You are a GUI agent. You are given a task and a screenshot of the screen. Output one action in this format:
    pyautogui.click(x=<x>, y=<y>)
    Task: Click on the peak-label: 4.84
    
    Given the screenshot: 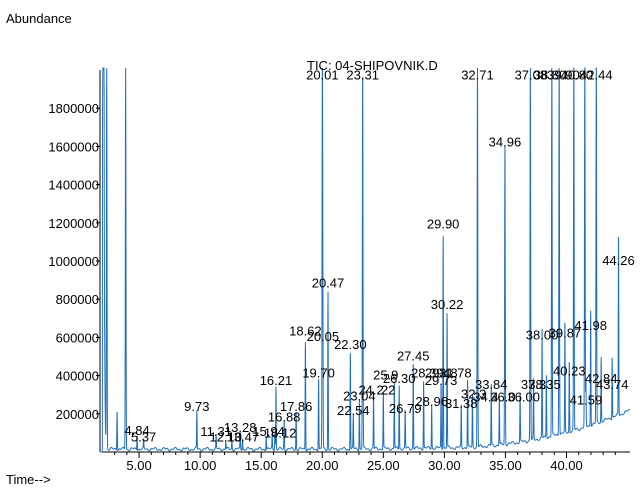 What is the action you would take?
    pyautogui.click(x=136, y=430)
    